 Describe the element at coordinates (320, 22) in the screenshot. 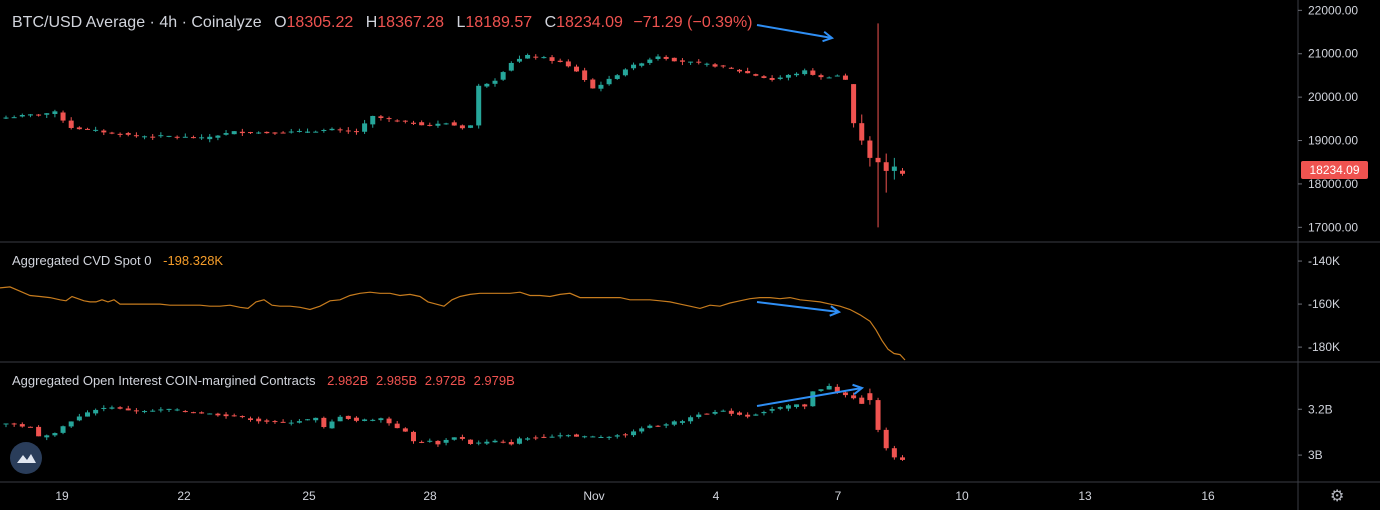

I see `open-value: 18305.22` at that location.